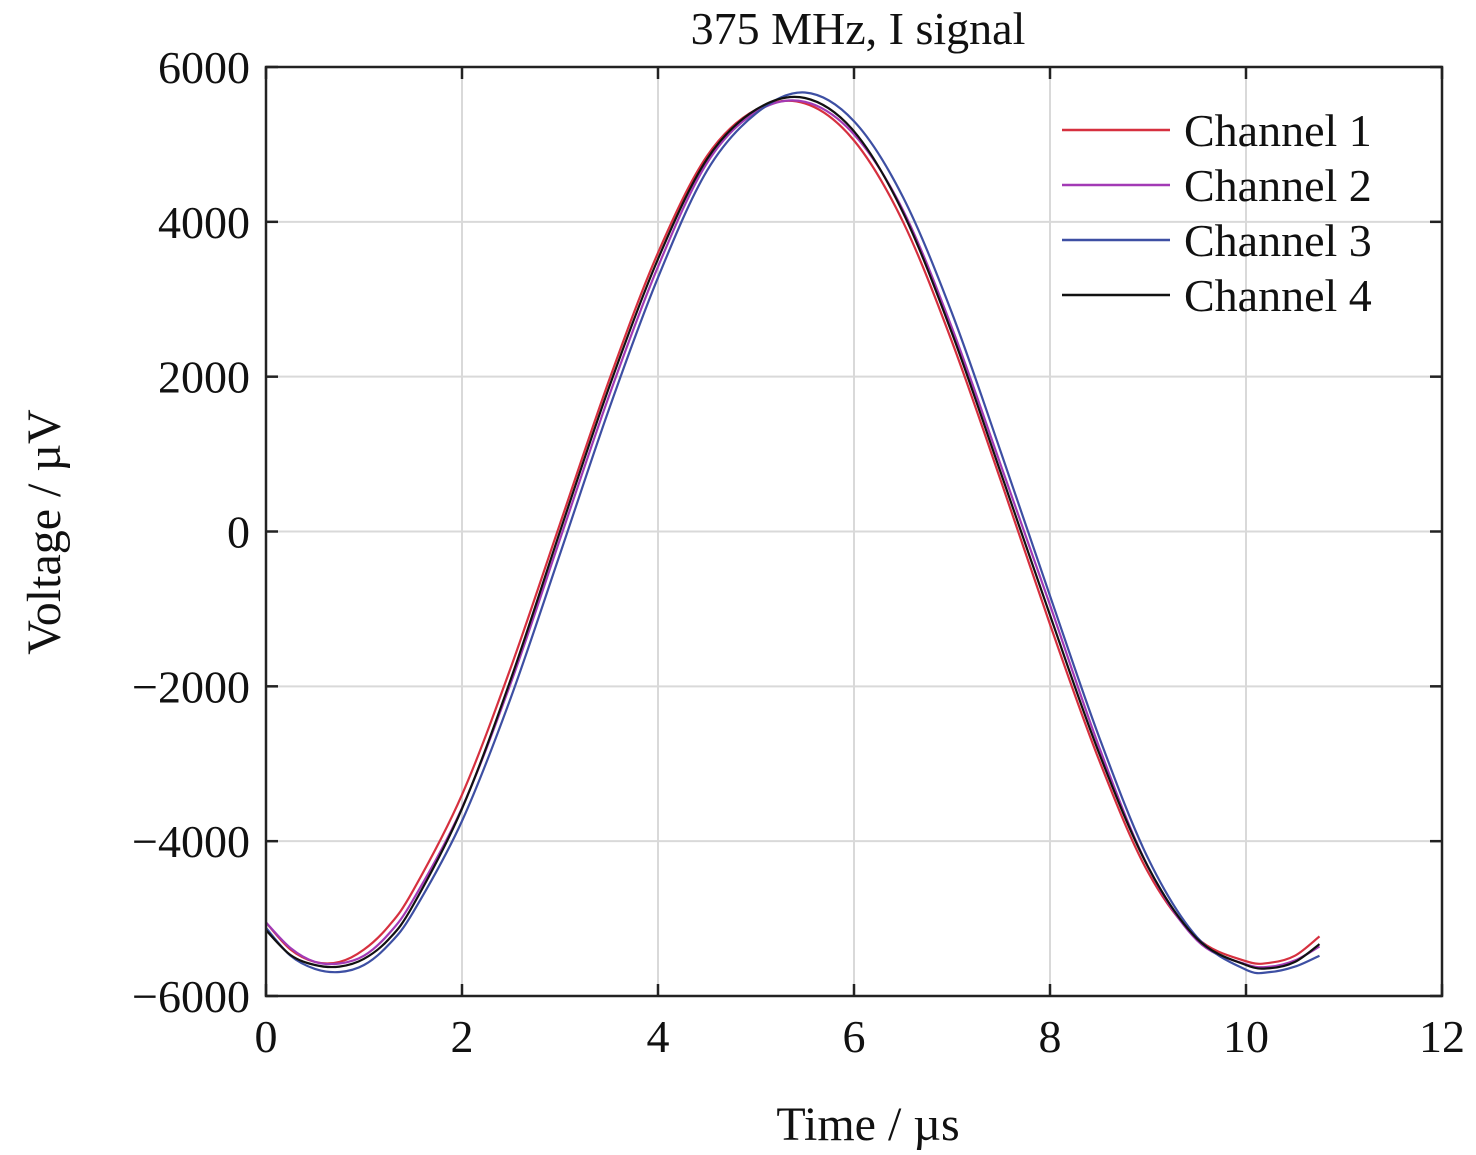 The width and height of the screenshot is (1476, 1155). What do you see at coordinates (1278, 295) in the screenshot?
I see `legend-label: Channel 4` at bounding box center [1278, 295].